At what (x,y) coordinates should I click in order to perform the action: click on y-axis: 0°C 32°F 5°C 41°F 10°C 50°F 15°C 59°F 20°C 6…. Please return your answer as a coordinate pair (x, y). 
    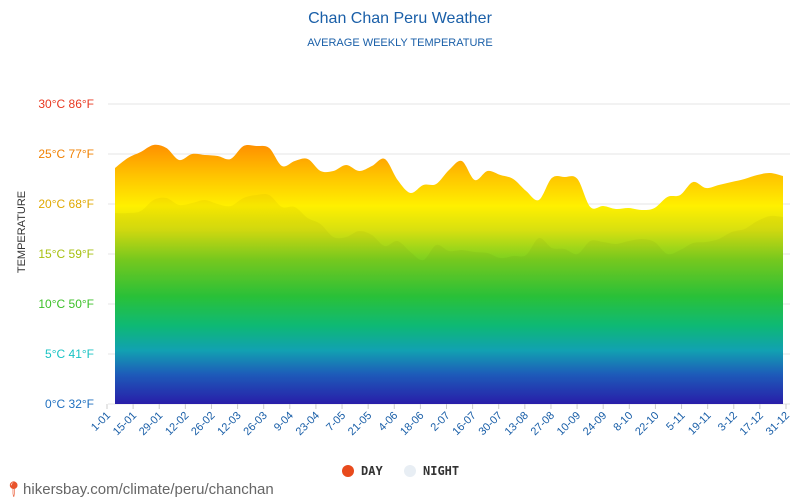
    Looking at the image, I should click on (66, 254).